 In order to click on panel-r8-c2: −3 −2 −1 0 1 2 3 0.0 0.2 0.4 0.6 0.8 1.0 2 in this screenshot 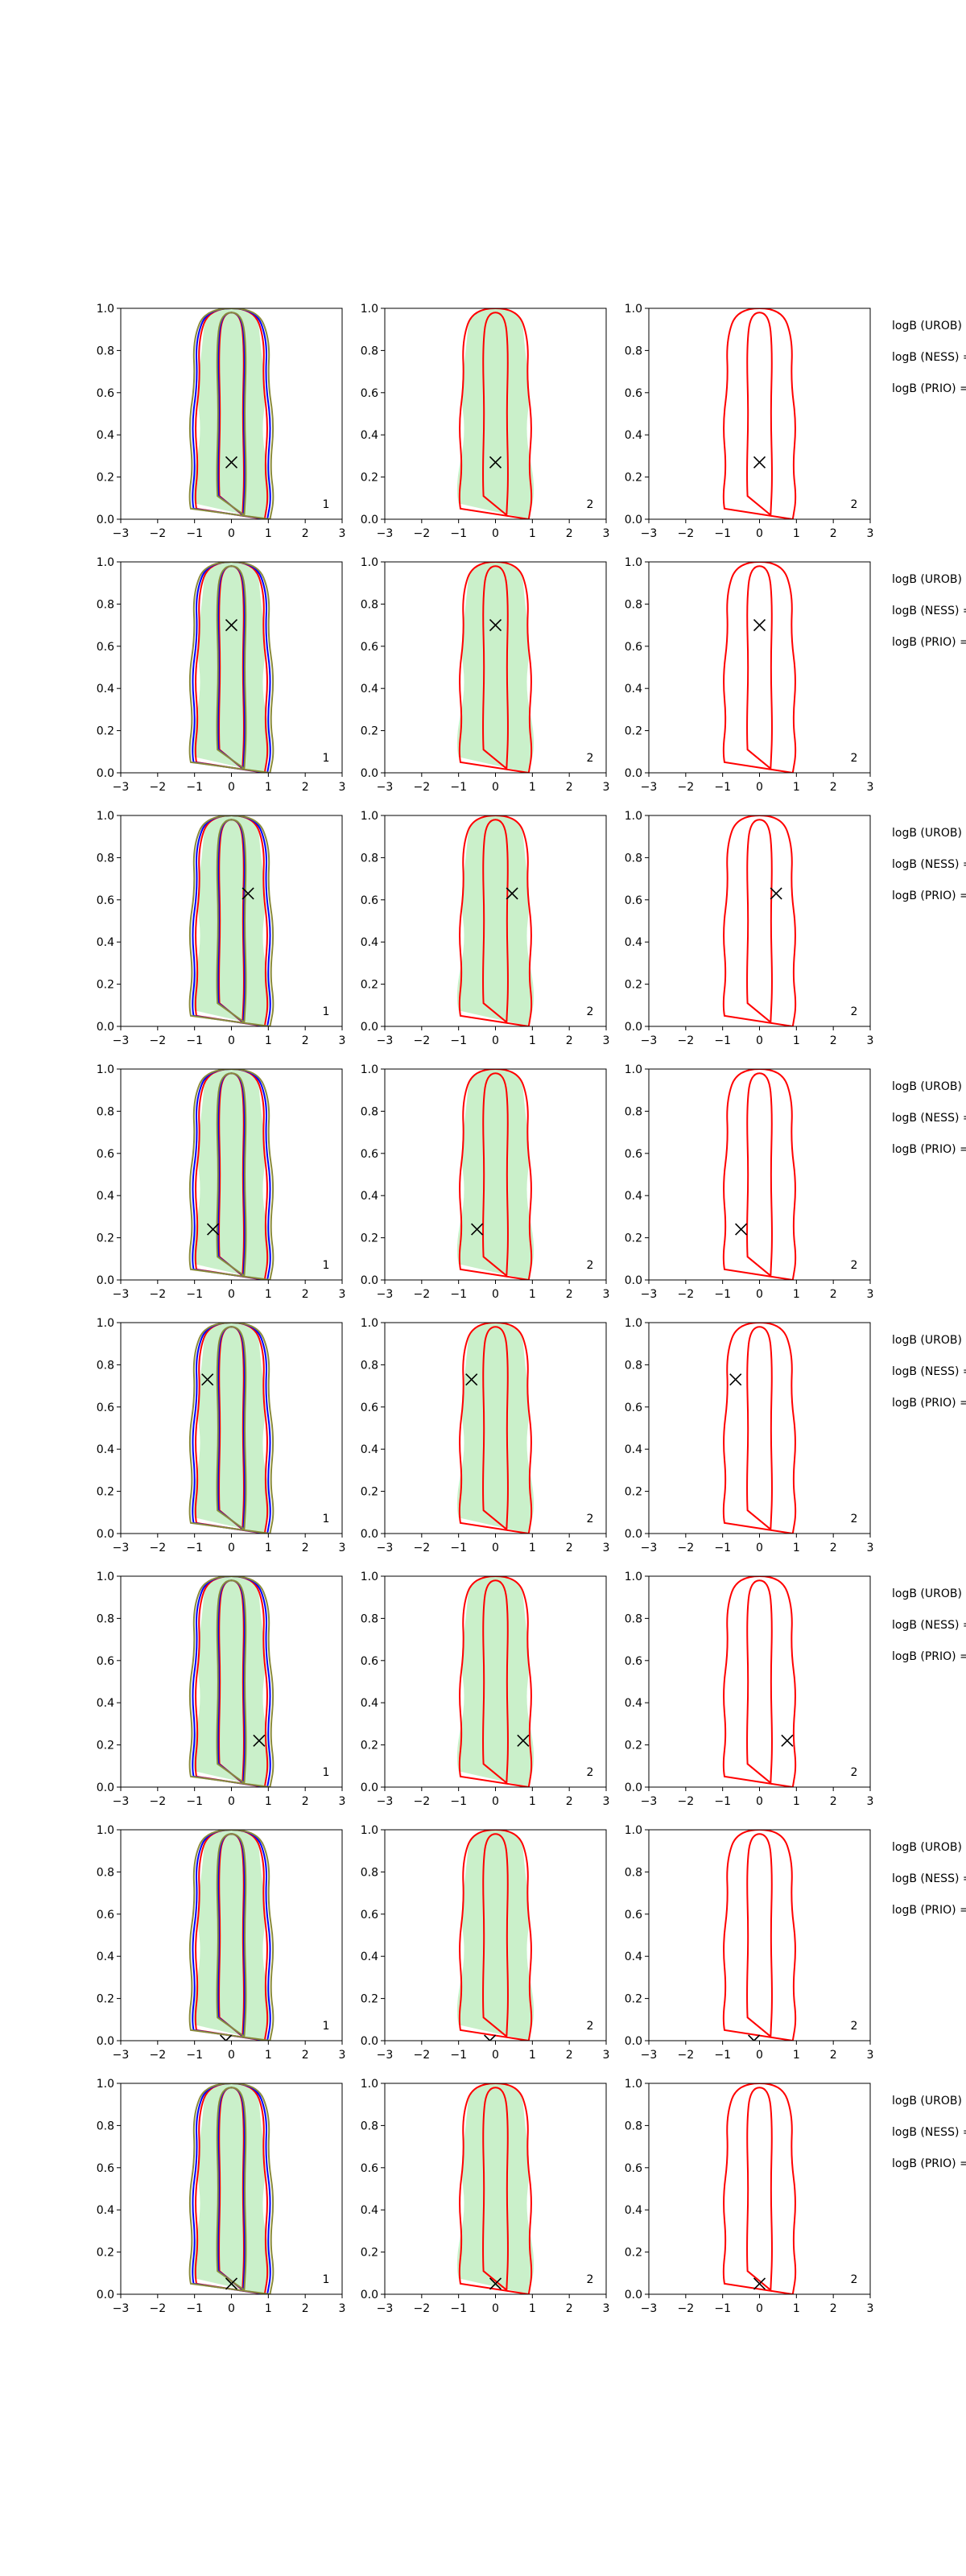, I will do `click(485, 2196)`.